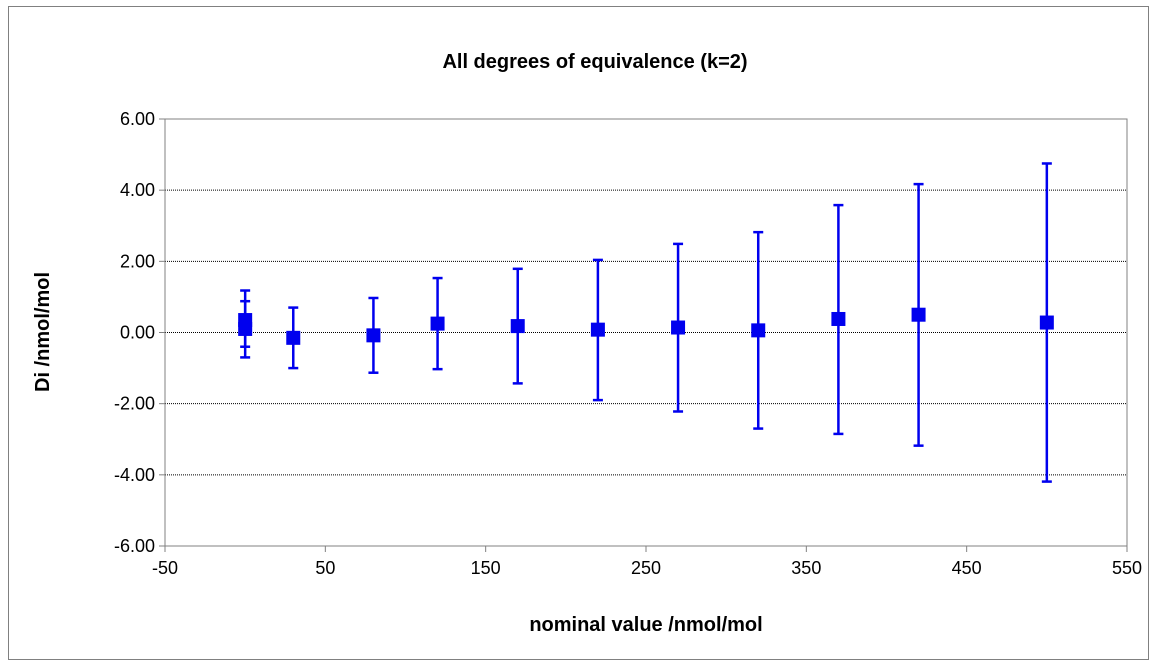 The width and height of the screenshot is (1157, 666). I want to click on x-tick-label: 350, so click(806, 568).